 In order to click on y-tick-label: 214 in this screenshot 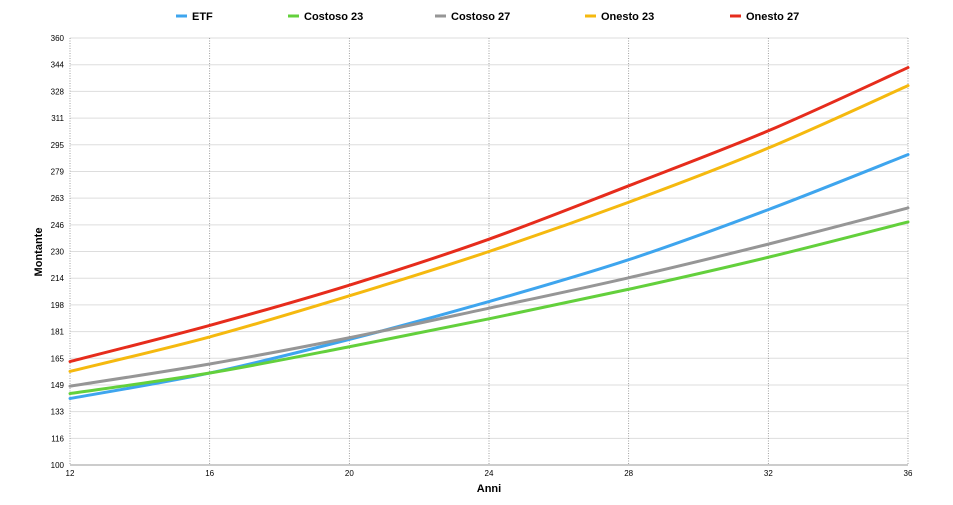, I will do `click(58, 278)`.